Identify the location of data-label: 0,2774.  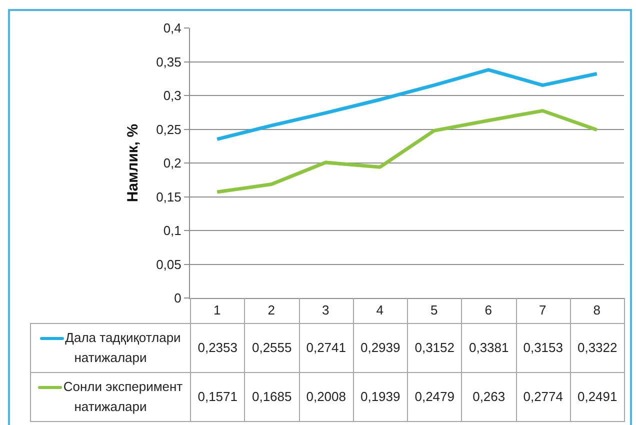
(543, 396).